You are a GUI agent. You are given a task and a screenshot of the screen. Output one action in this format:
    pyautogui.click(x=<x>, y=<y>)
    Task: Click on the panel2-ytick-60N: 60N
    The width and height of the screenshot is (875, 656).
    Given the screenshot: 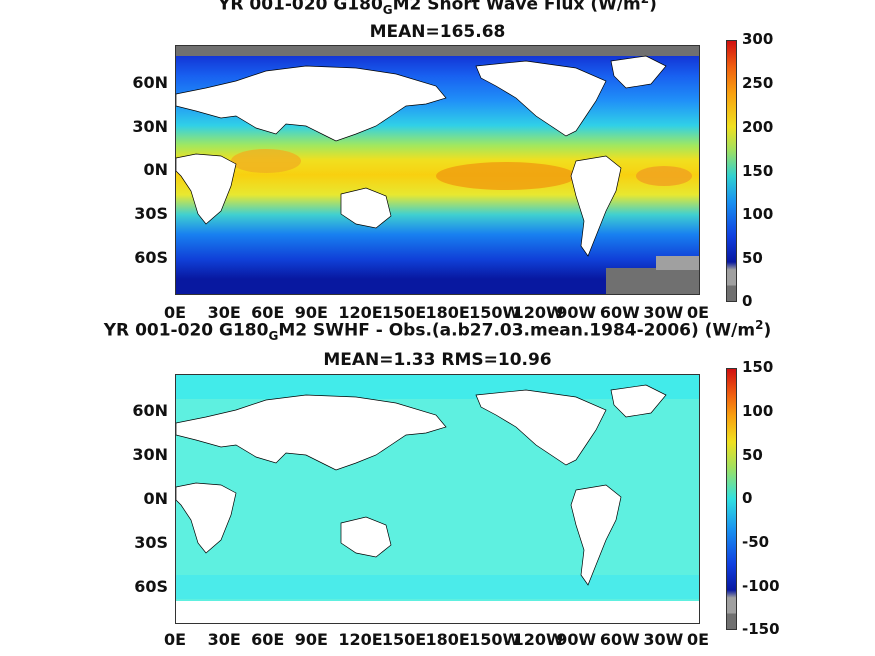 What is the action you would take?
    pyautogui.click(x=150, y=410)
    